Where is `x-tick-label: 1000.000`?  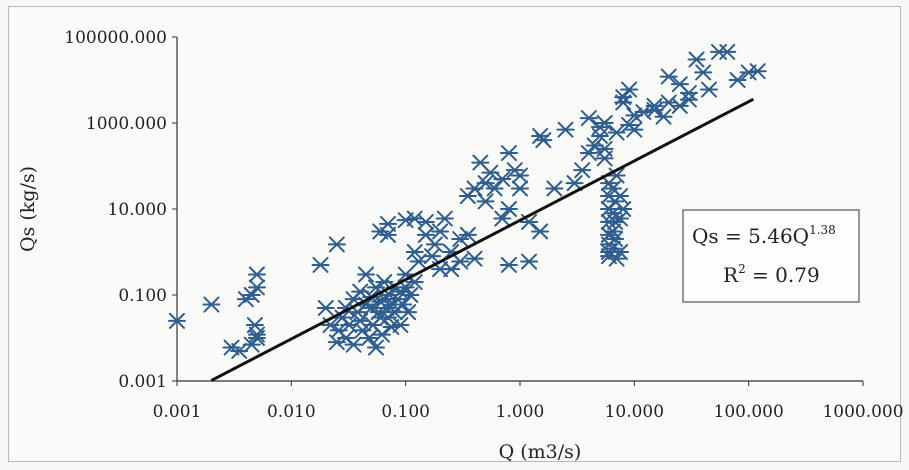
x-tick-label: 1000.000 is located at coordinates (862, 412).